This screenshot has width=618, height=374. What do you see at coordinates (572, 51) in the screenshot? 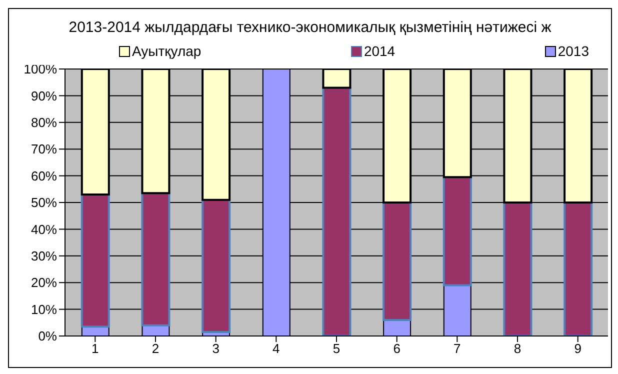
I see `legend-label: 2013` at bounding box center [572, 51].